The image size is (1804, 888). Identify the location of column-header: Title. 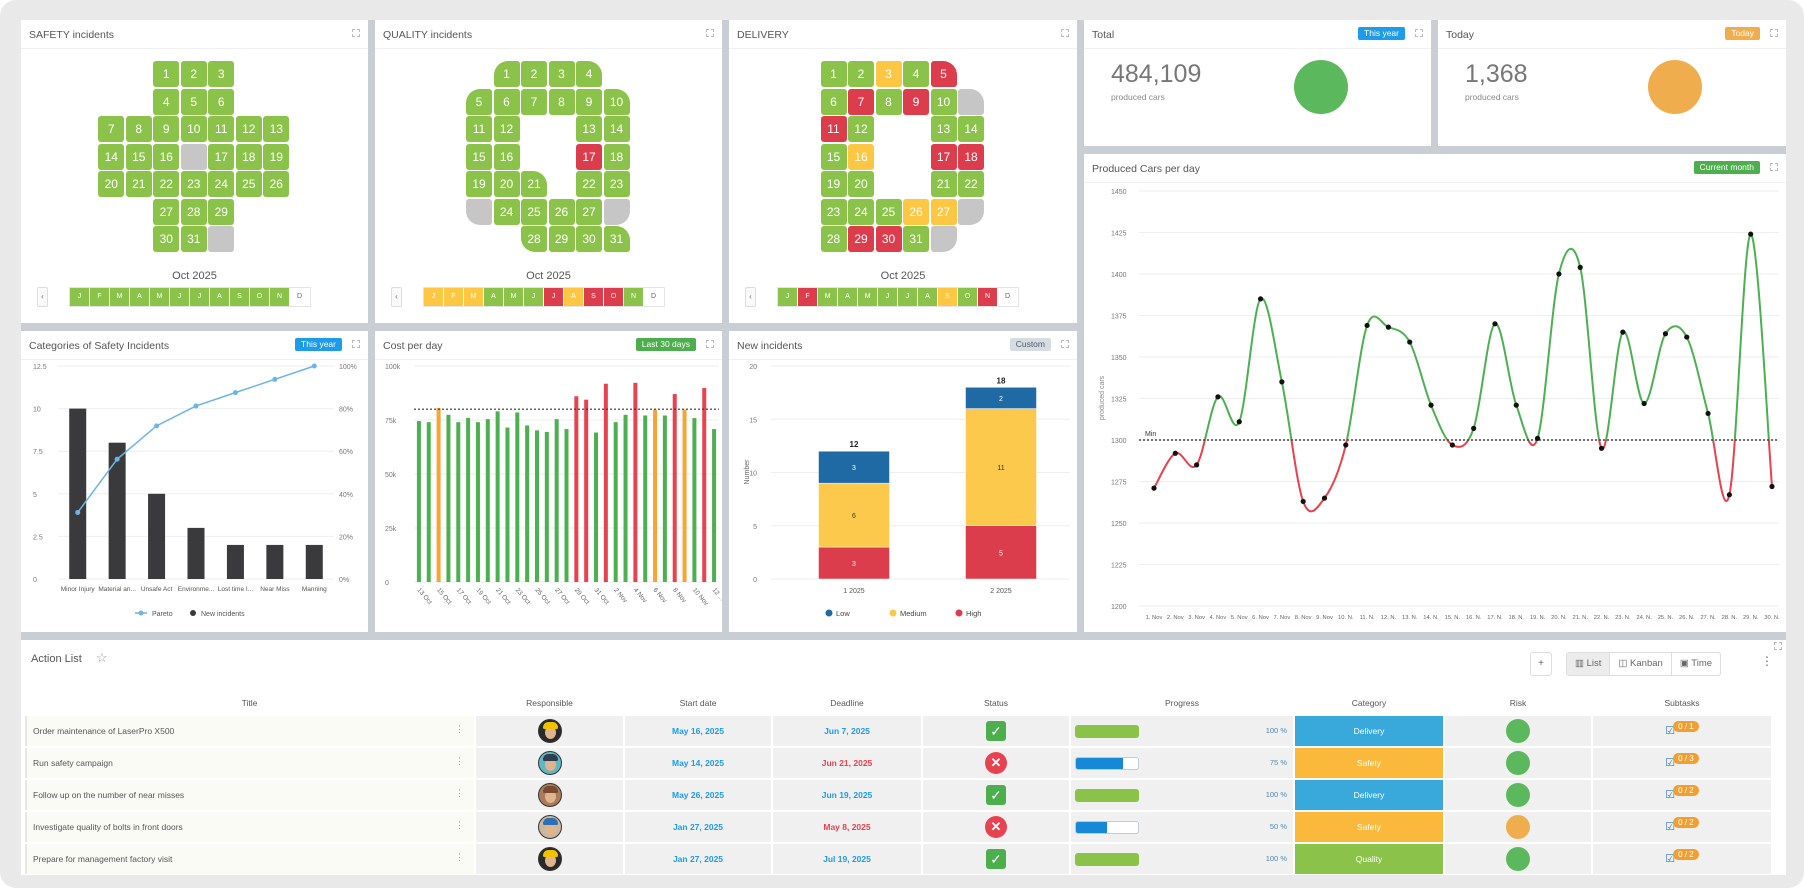
(249, 703).